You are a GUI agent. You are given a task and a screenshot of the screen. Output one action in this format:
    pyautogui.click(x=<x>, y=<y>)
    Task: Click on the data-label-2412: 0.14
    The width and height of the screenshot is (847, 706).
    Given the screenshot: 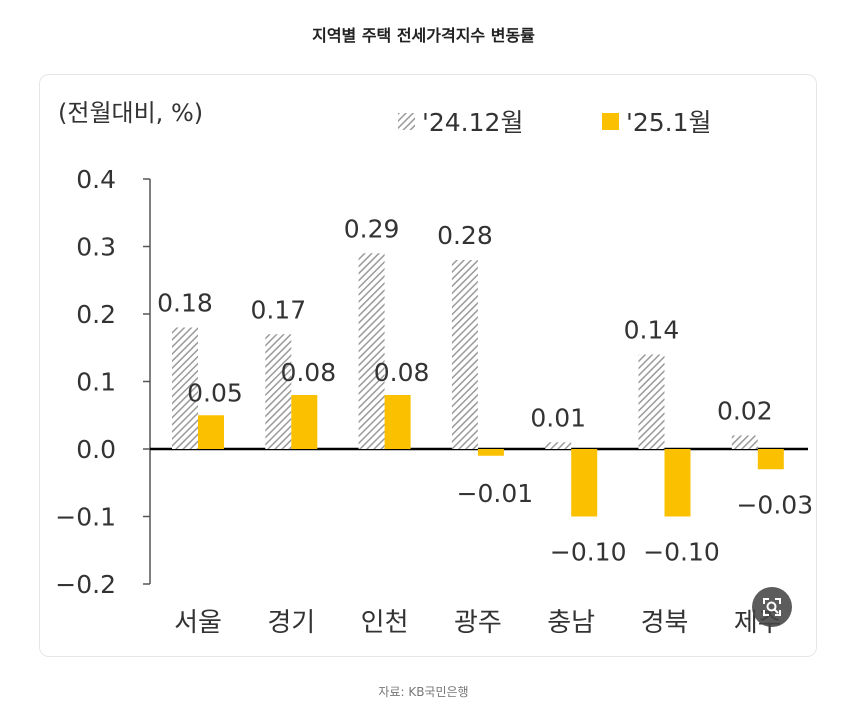 What is the action you would take?
    pyautogui.click(x=652, y=330)
    